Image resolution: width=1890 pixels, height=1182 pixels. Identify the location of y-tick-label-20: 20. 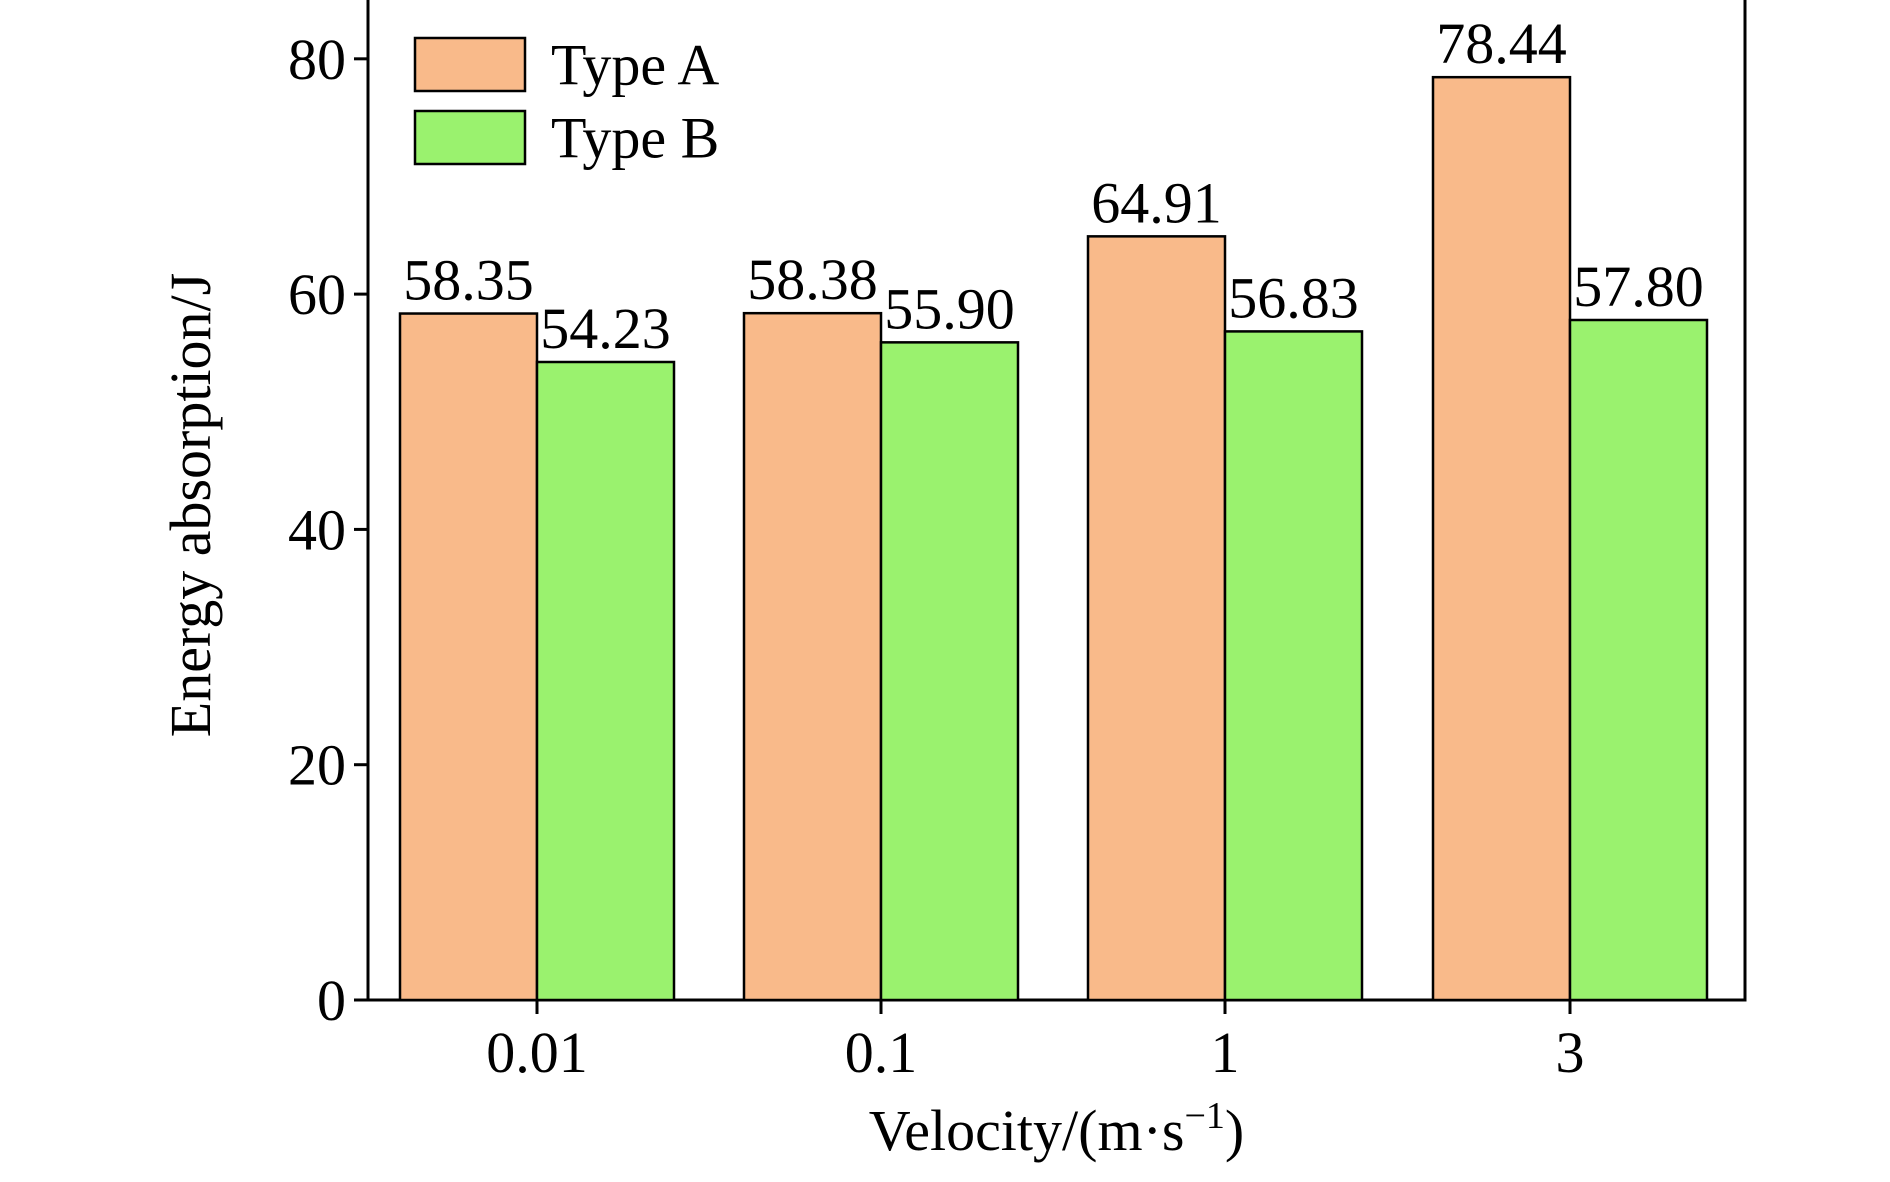
(317, 765).